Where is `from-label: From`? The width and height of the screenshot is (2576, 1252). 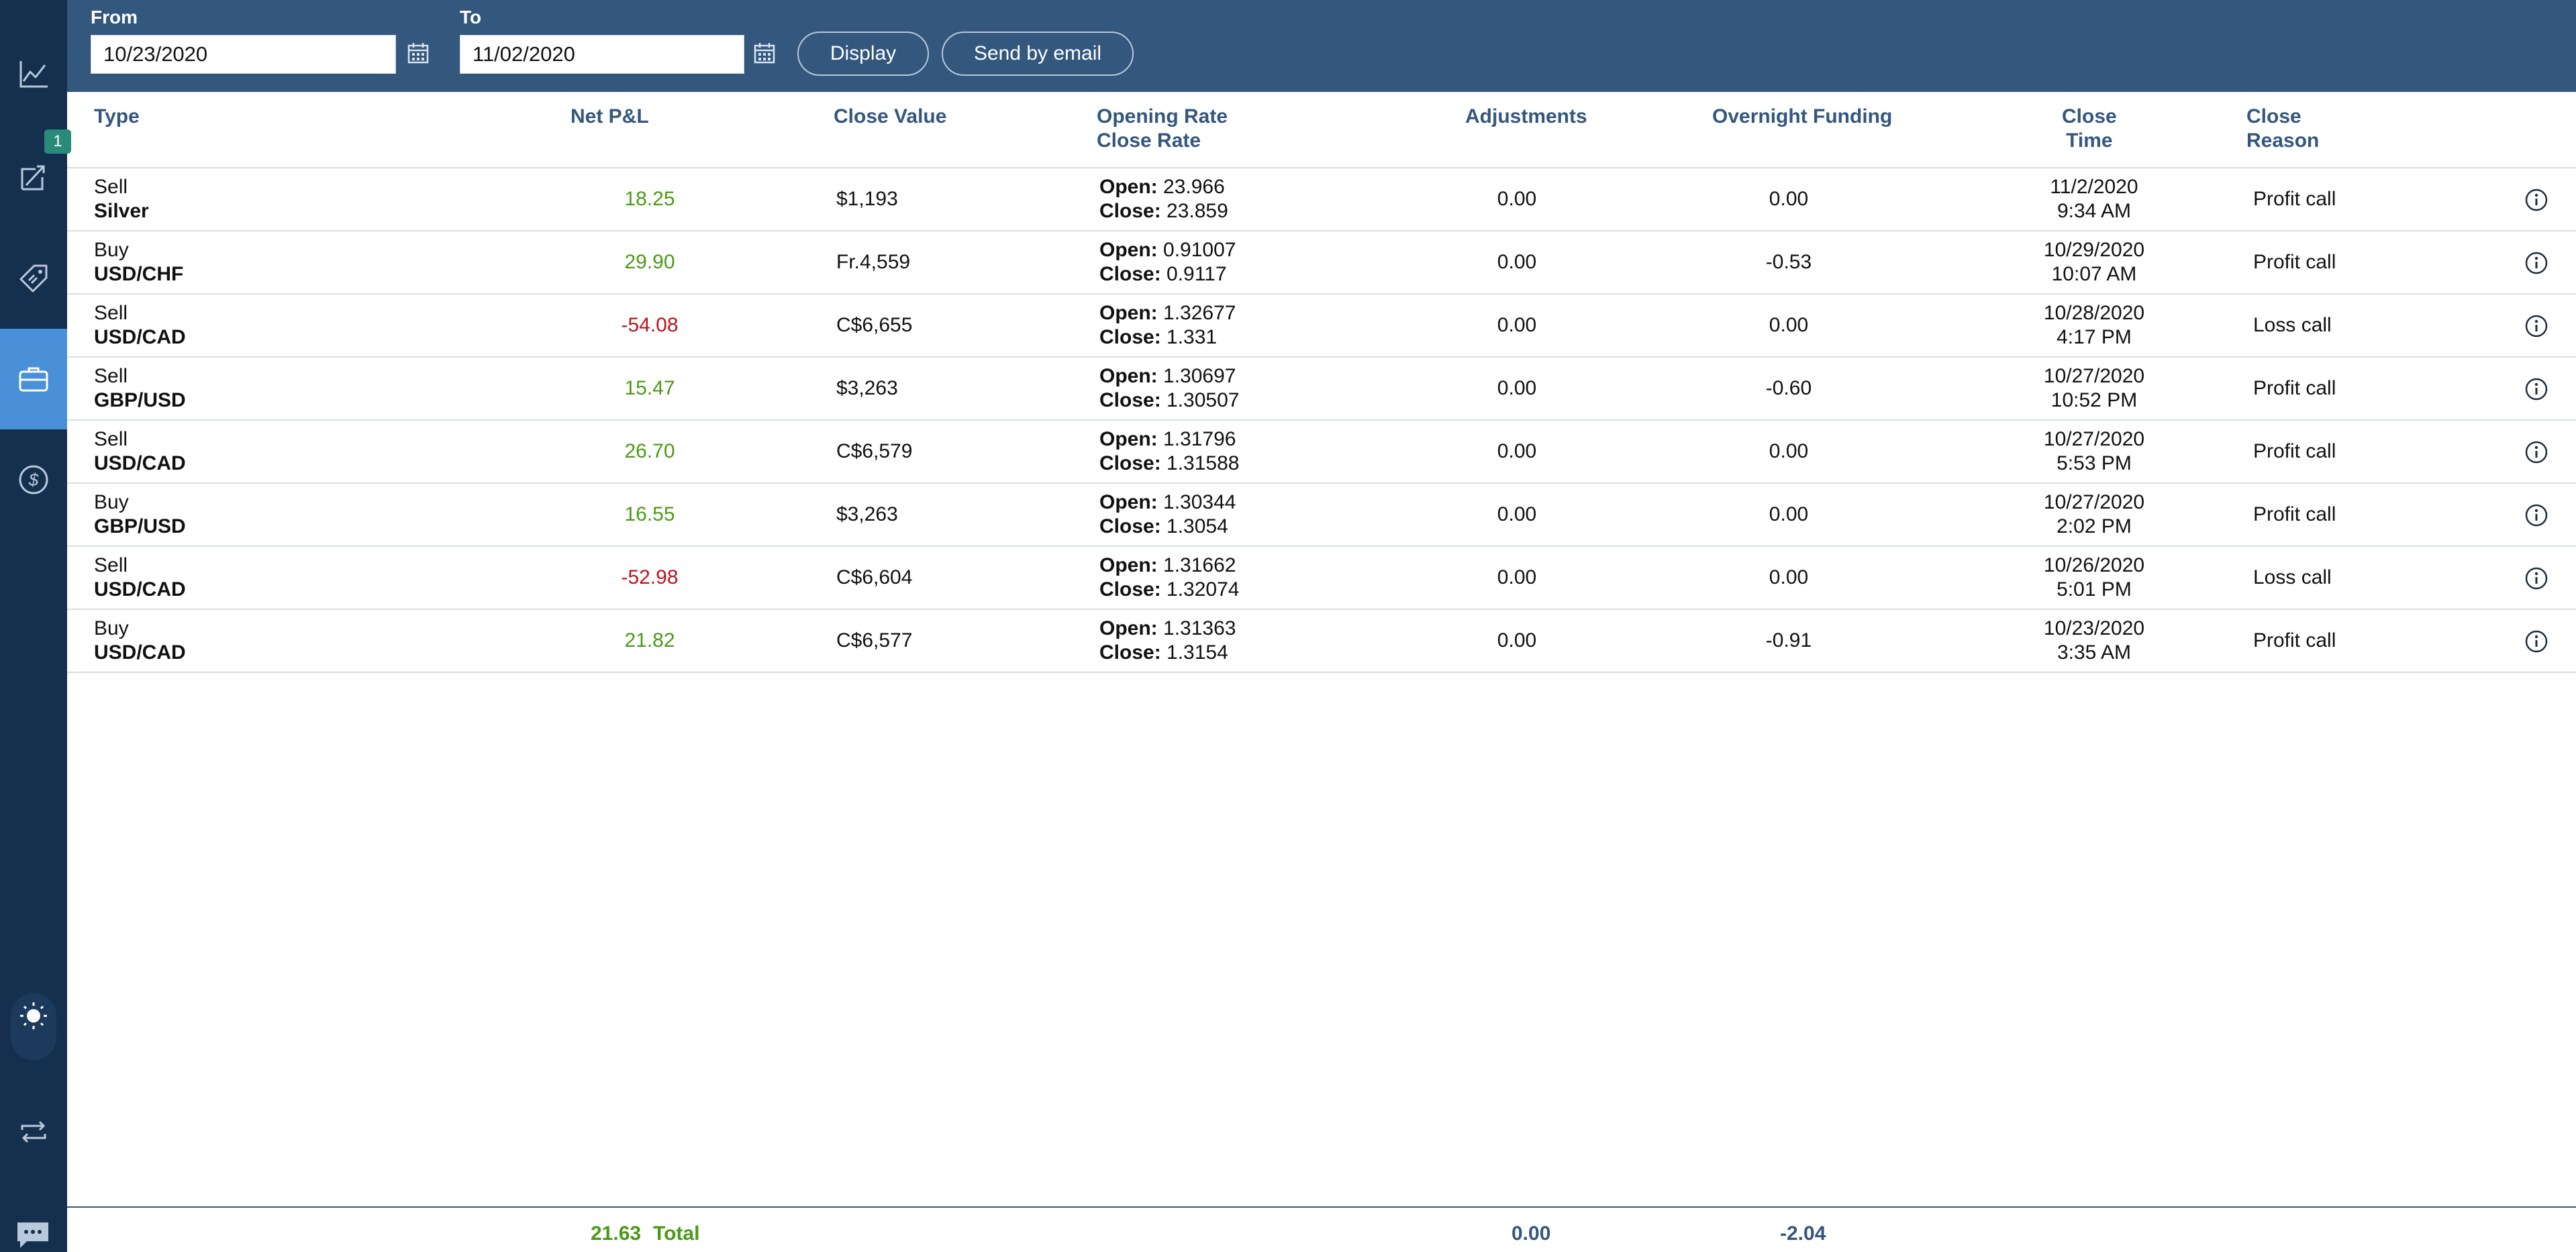
from-label: From is located at coordinates (114, 17).